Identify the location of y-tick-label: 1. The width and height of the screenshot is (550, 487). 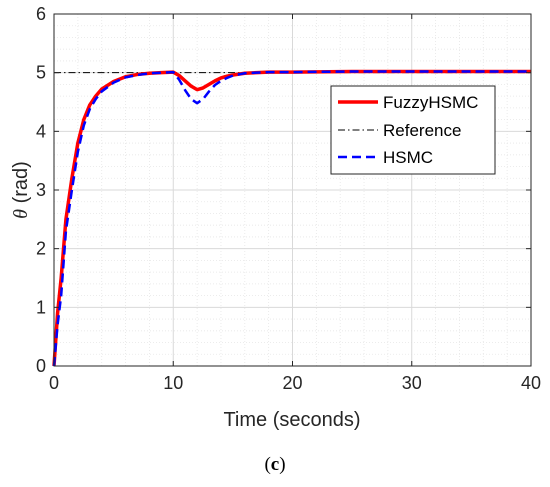
(41, 307).